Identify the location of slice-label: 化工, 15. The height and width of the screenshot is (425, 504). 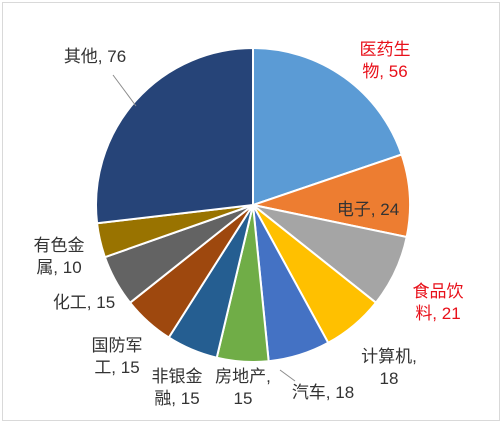
(84, 302).